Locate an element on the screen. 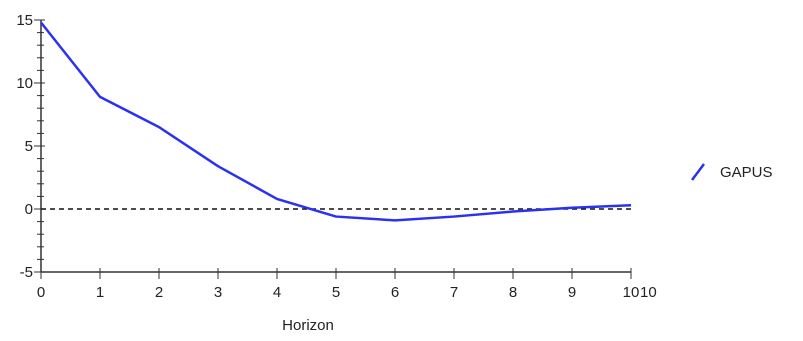  x-tick-label: 3 is located at coordinates (218, 292).